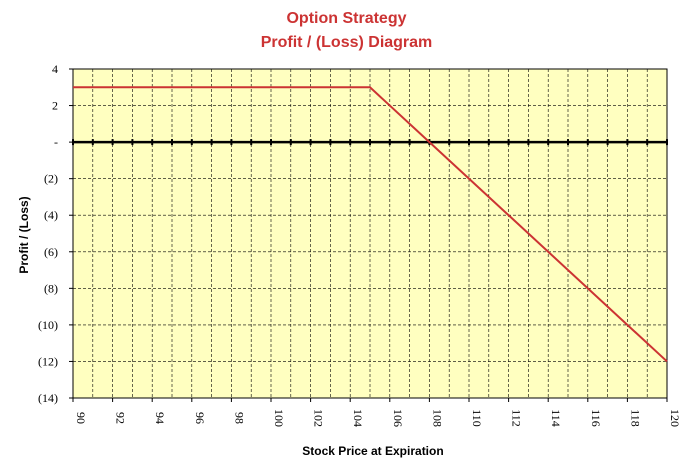  I want to click on x-tick-label: 112, so click(517, 418).